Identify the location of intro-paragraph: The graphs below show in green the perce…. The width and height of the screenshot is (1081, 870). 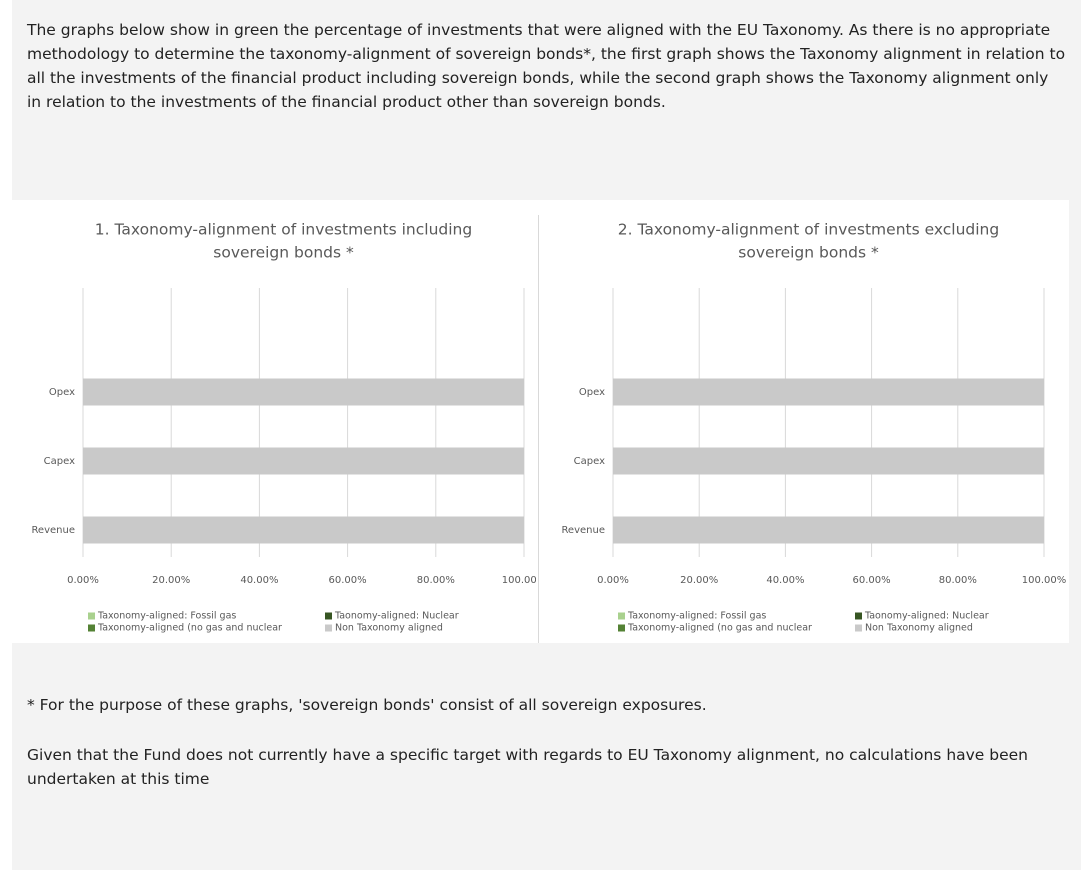
(546, 66).